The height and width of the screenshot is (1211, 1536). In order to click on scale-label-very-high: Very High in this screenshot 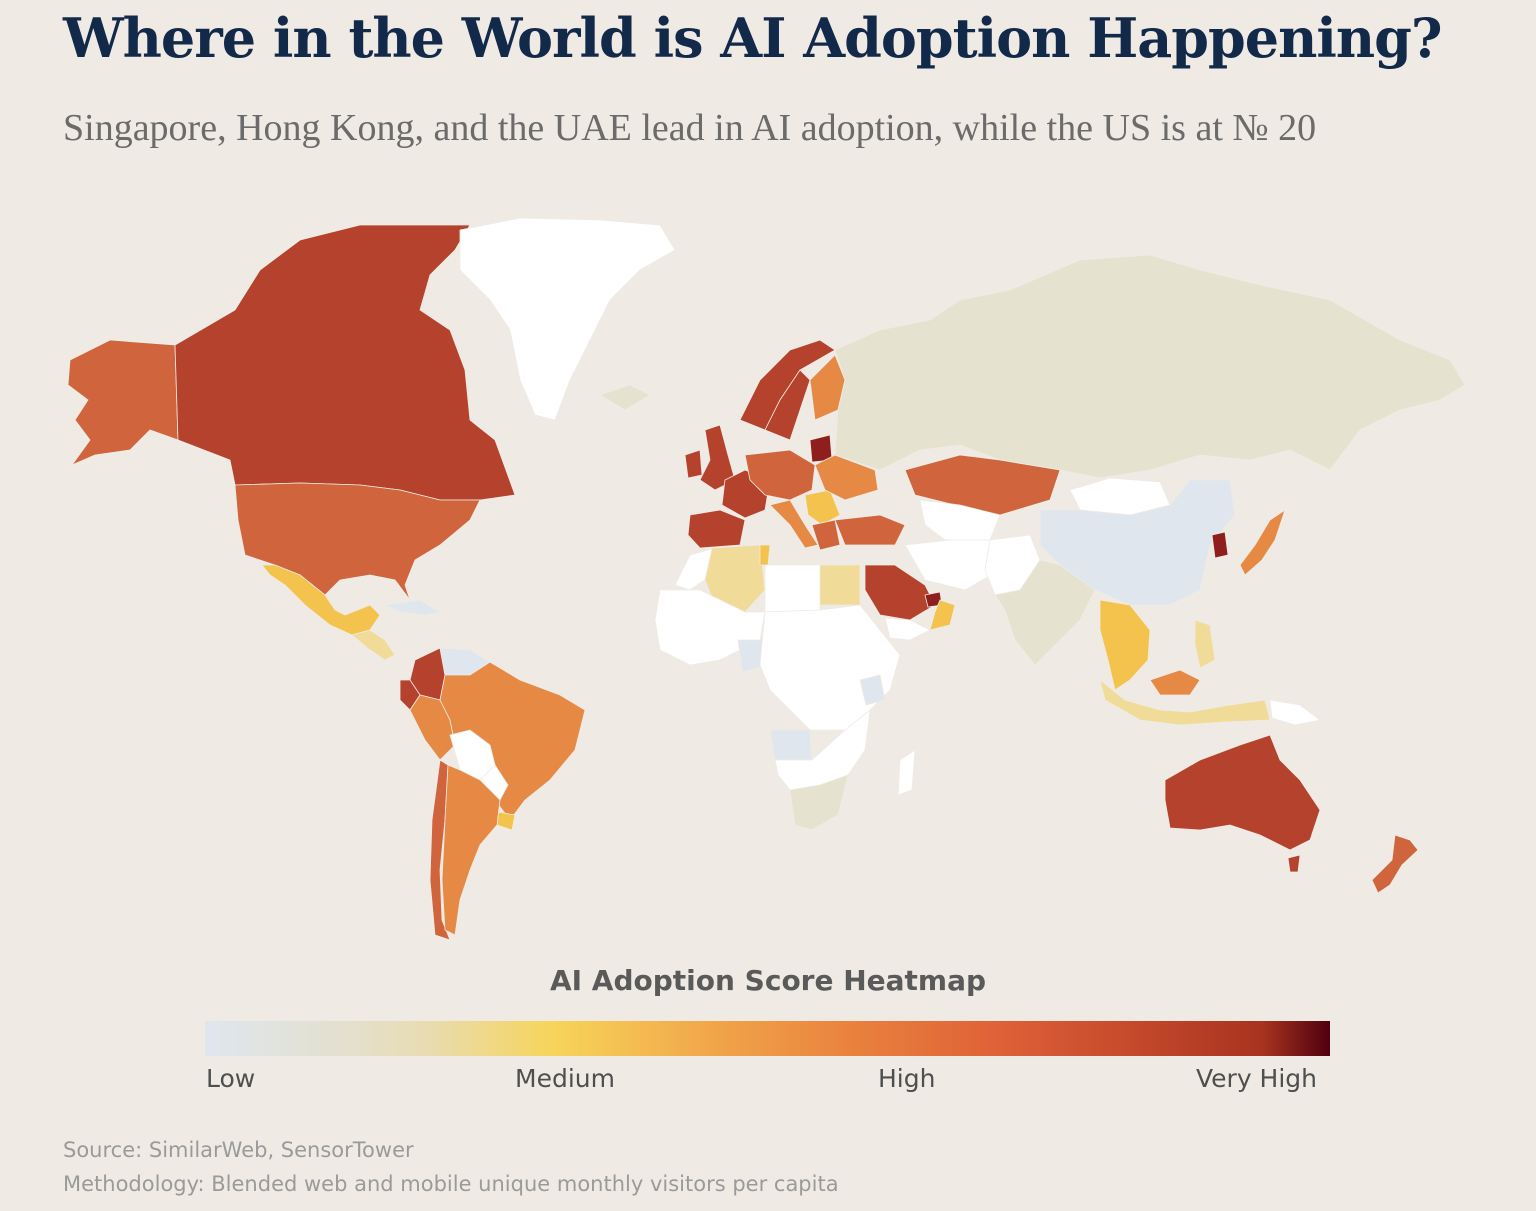, I will do `click(1257, 1078)`.